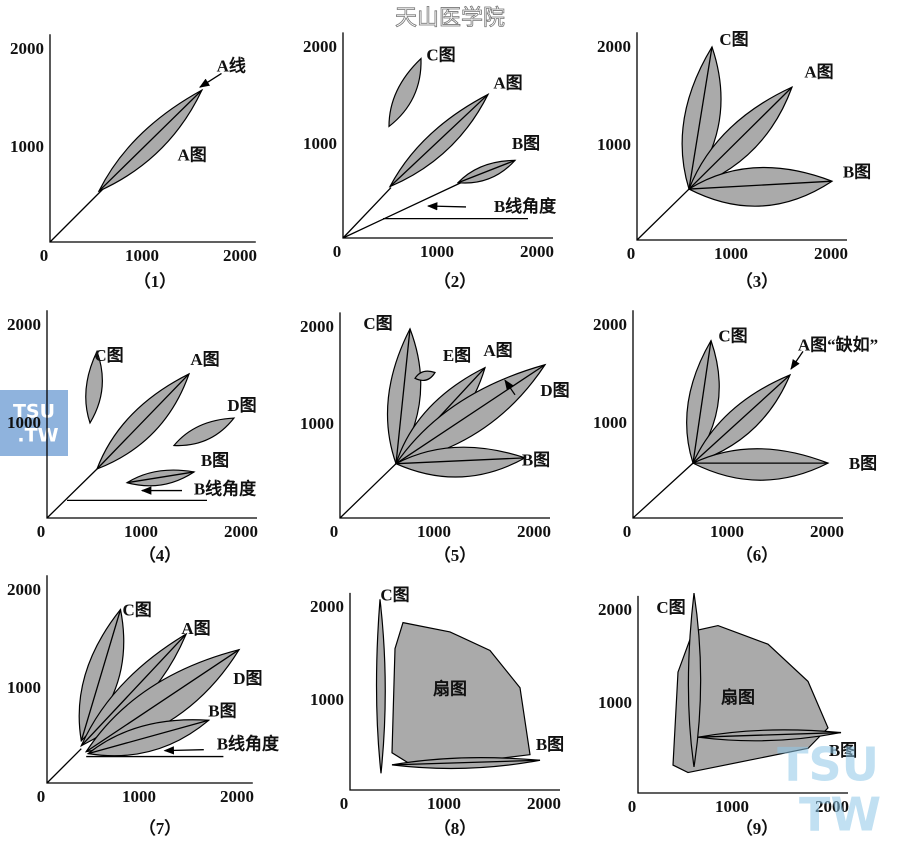  What do you see at coordinates (757, 281) in the screenshot?
I see `panel-caption: （3）` at bounding box center [757, 281].